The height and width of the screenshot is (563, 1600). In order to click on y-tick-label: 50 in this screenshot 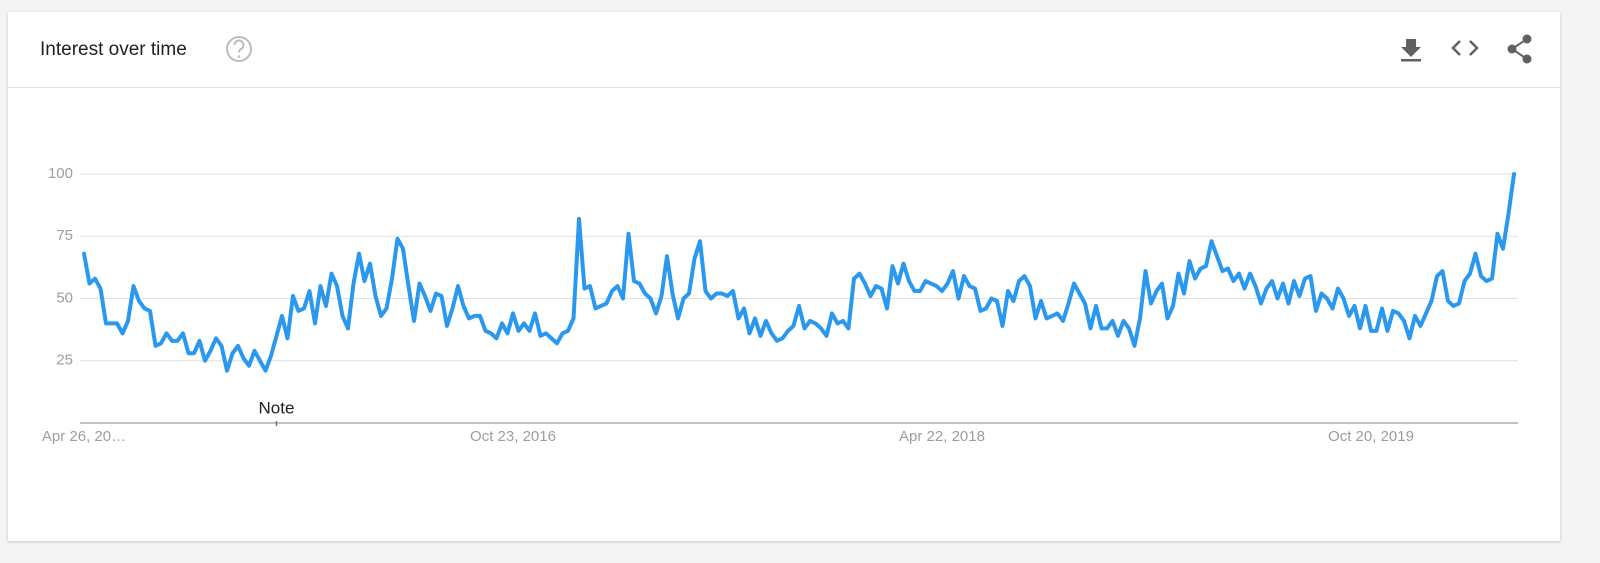, I will do `click(64, 297)`.